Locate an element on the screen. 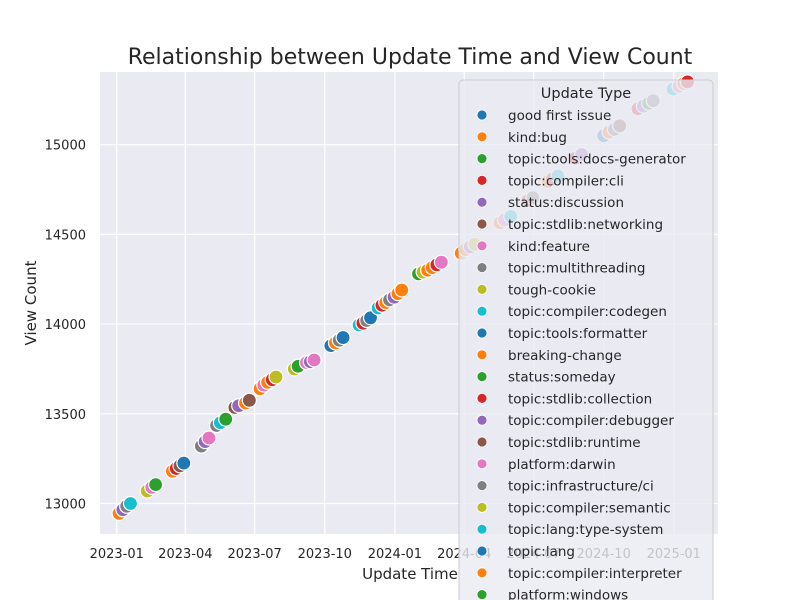 This screenshot has height=600, width=800. legend-label: topic:lang:type-system is located at coordinates (585, 530).